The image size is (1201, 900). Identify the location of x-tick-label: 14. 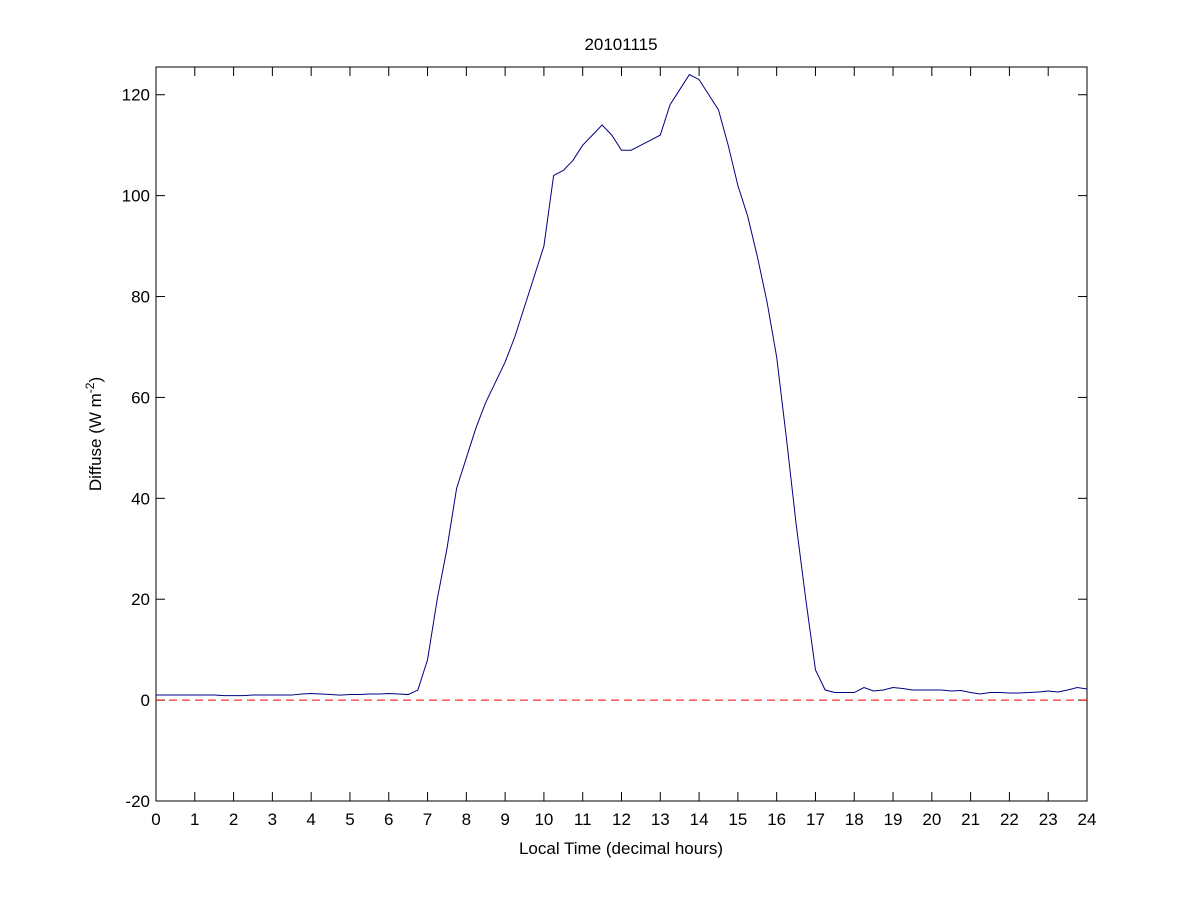
(699, 819).